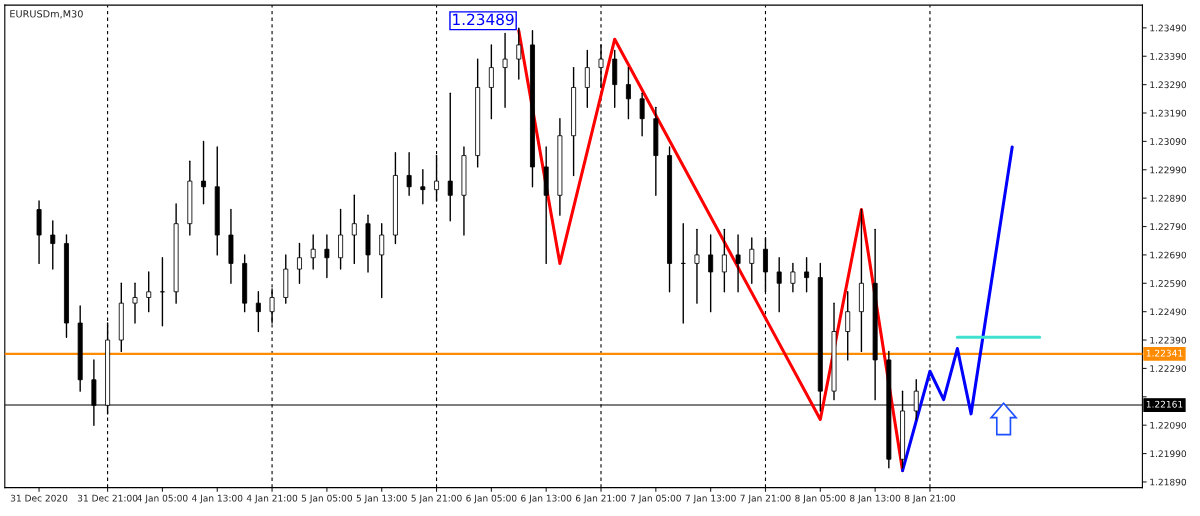  Describe the element at coordinates (546, 499) in the screenshot. I see `x-tick-label: 6 Jan 13:00` at that location.